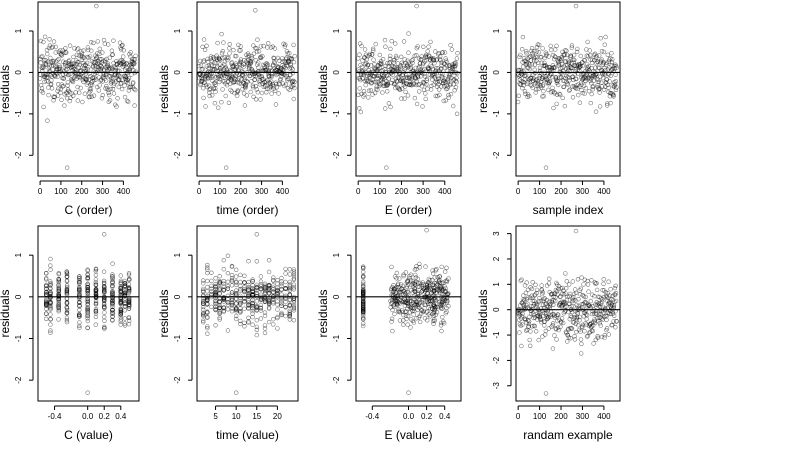 The image size is (800, 450). I want to click on x-tick-label: 100, so click(220, 191).